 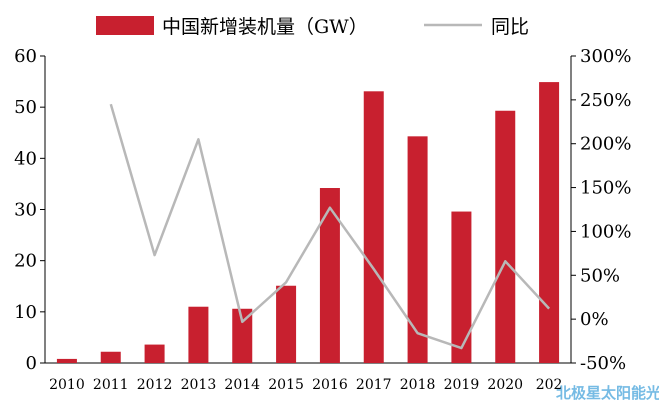 What do you see at coordinates (605, 231) in the screenshot?
I see `y-right-tick-label: 100%` at bounding box center [605, 231].